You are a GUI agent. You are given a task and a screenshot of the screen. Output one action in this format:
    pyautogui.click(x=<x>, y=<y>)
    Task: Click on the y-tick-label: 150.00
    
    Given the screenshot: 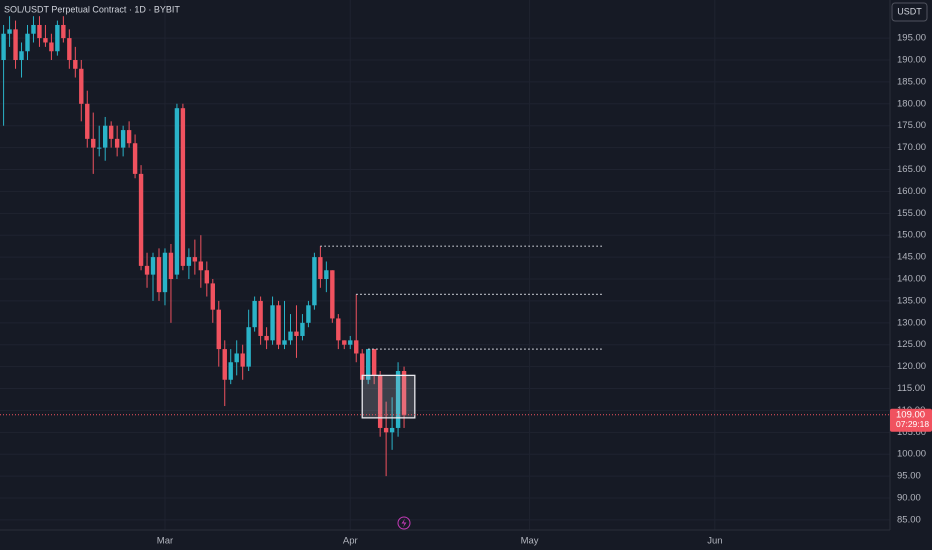 What is the action you would take?
    pyautogui.click(x=911, y=235)
    